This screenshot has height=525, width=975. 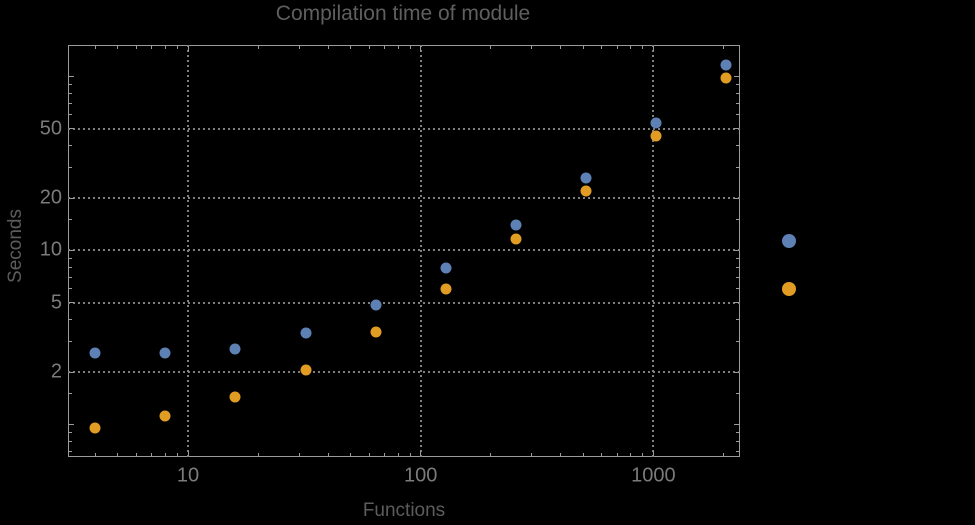 I want to click on y-tick-label: 20, so click(x=50, y=197).